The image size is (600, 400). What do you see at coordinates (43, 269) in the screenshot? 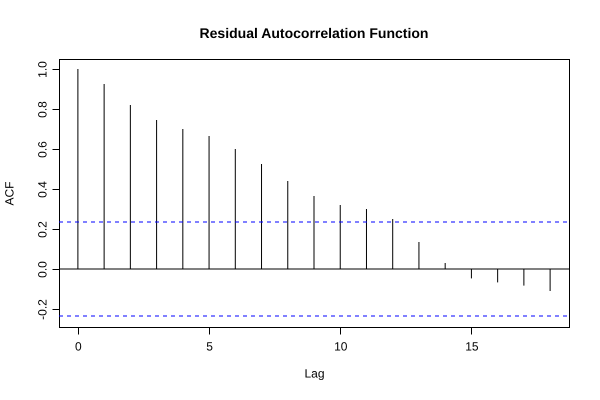
I see `y-tick-label: 0.0` at bounding box center [43, 269].